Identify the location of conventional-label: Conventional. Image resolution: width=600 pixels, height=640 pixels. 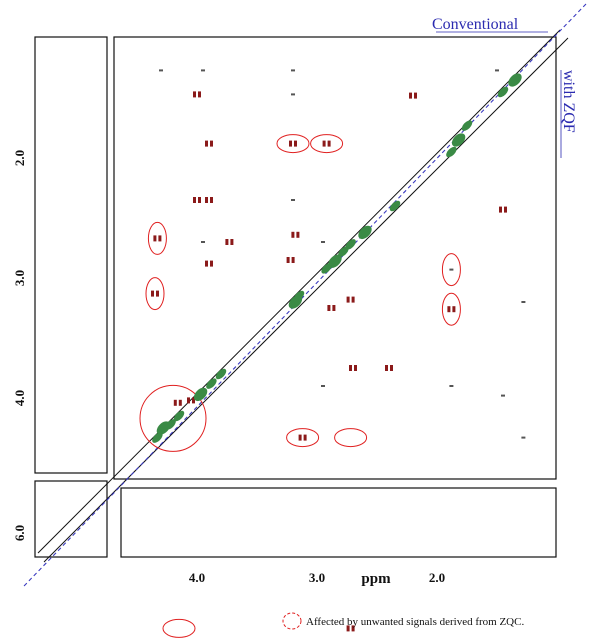
(475, 24).